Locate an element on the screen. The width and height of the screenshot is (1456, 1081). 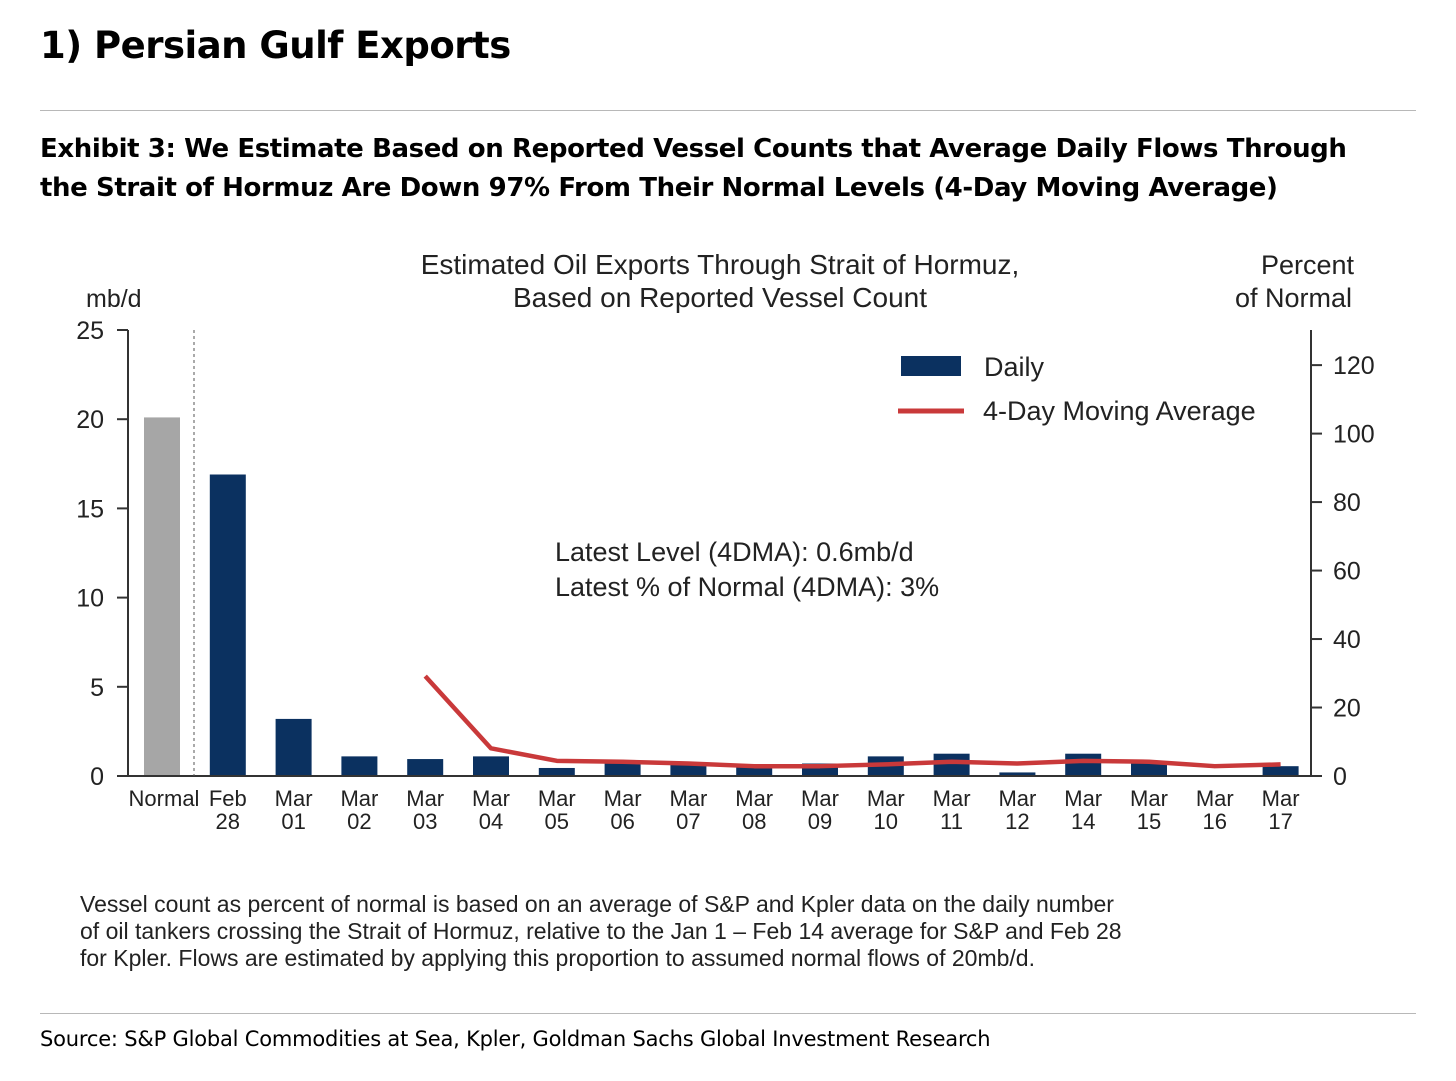
category-label-line-2: 03 is located at coordinates (425, 821).